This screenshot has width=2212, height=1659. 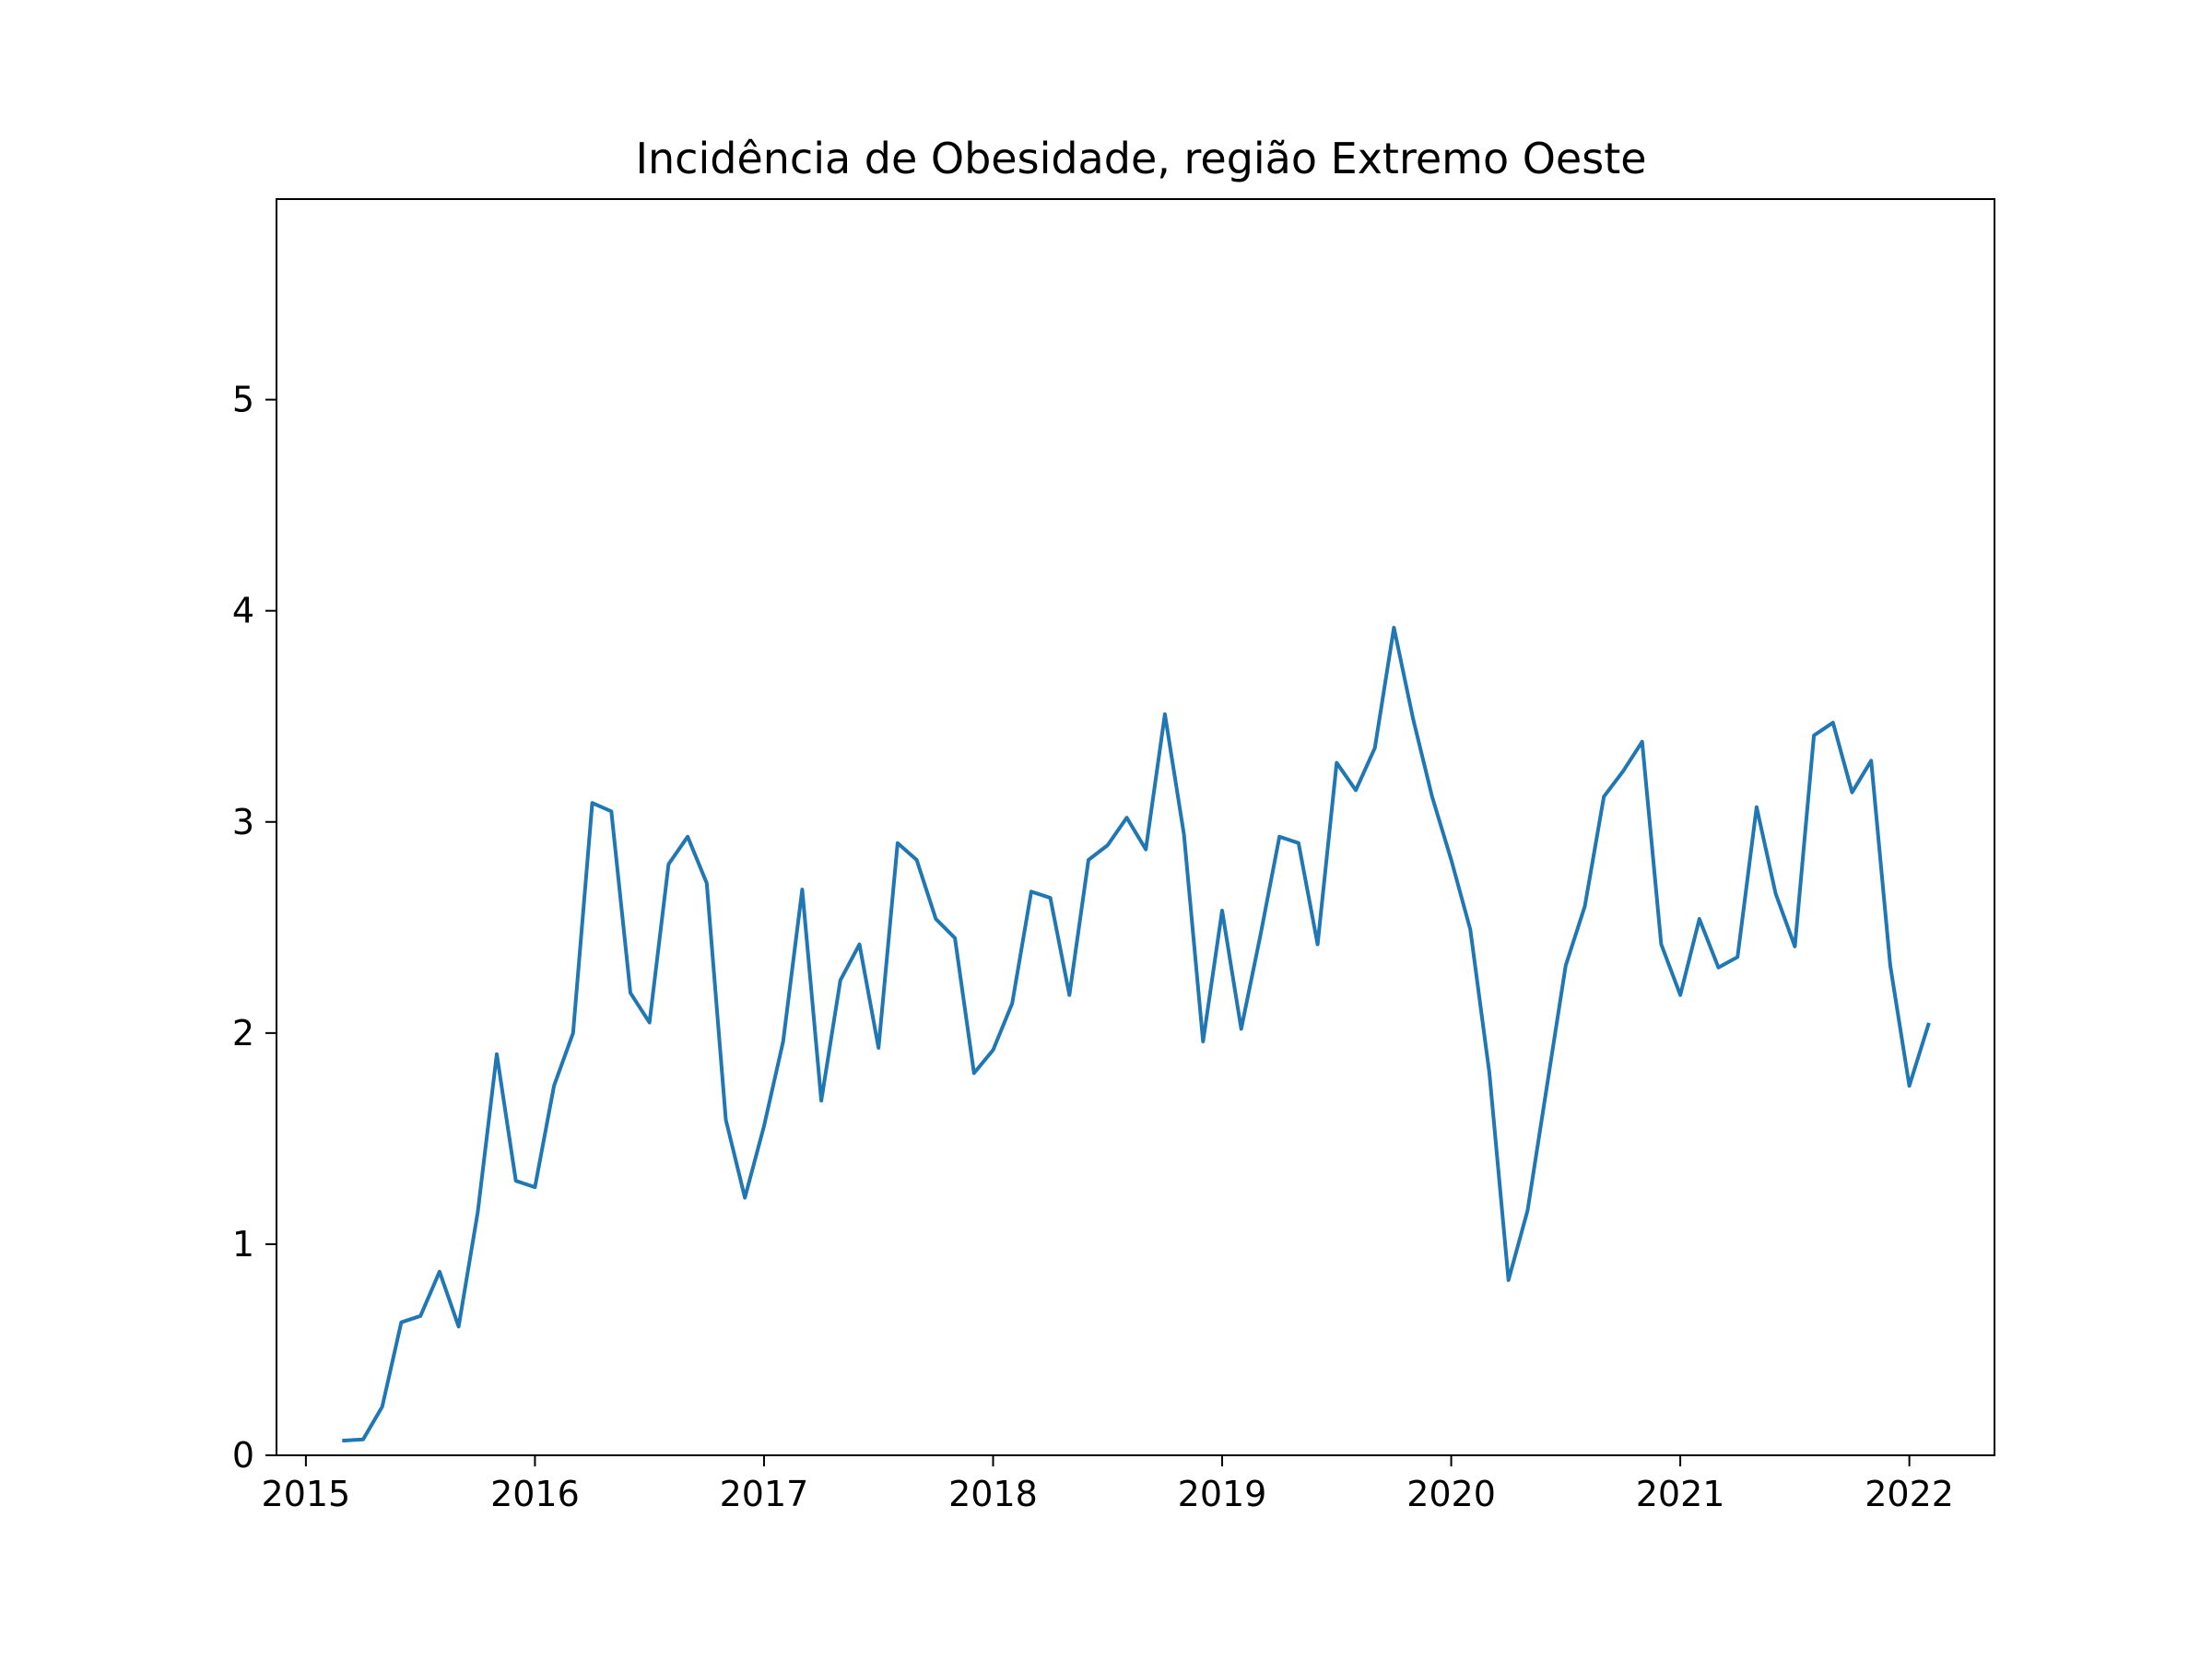 I want to click on y-tick-label: 4, so click(x=243, y=611).